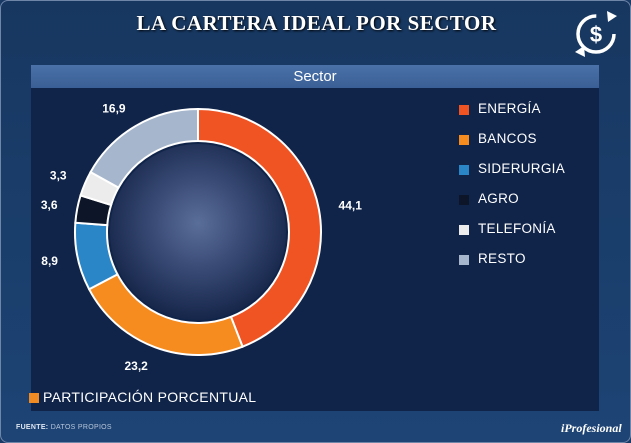 The height and width of the screenshot is (443, 631). I want to click on legend-label: ENERGÍA, so click(509, 108).